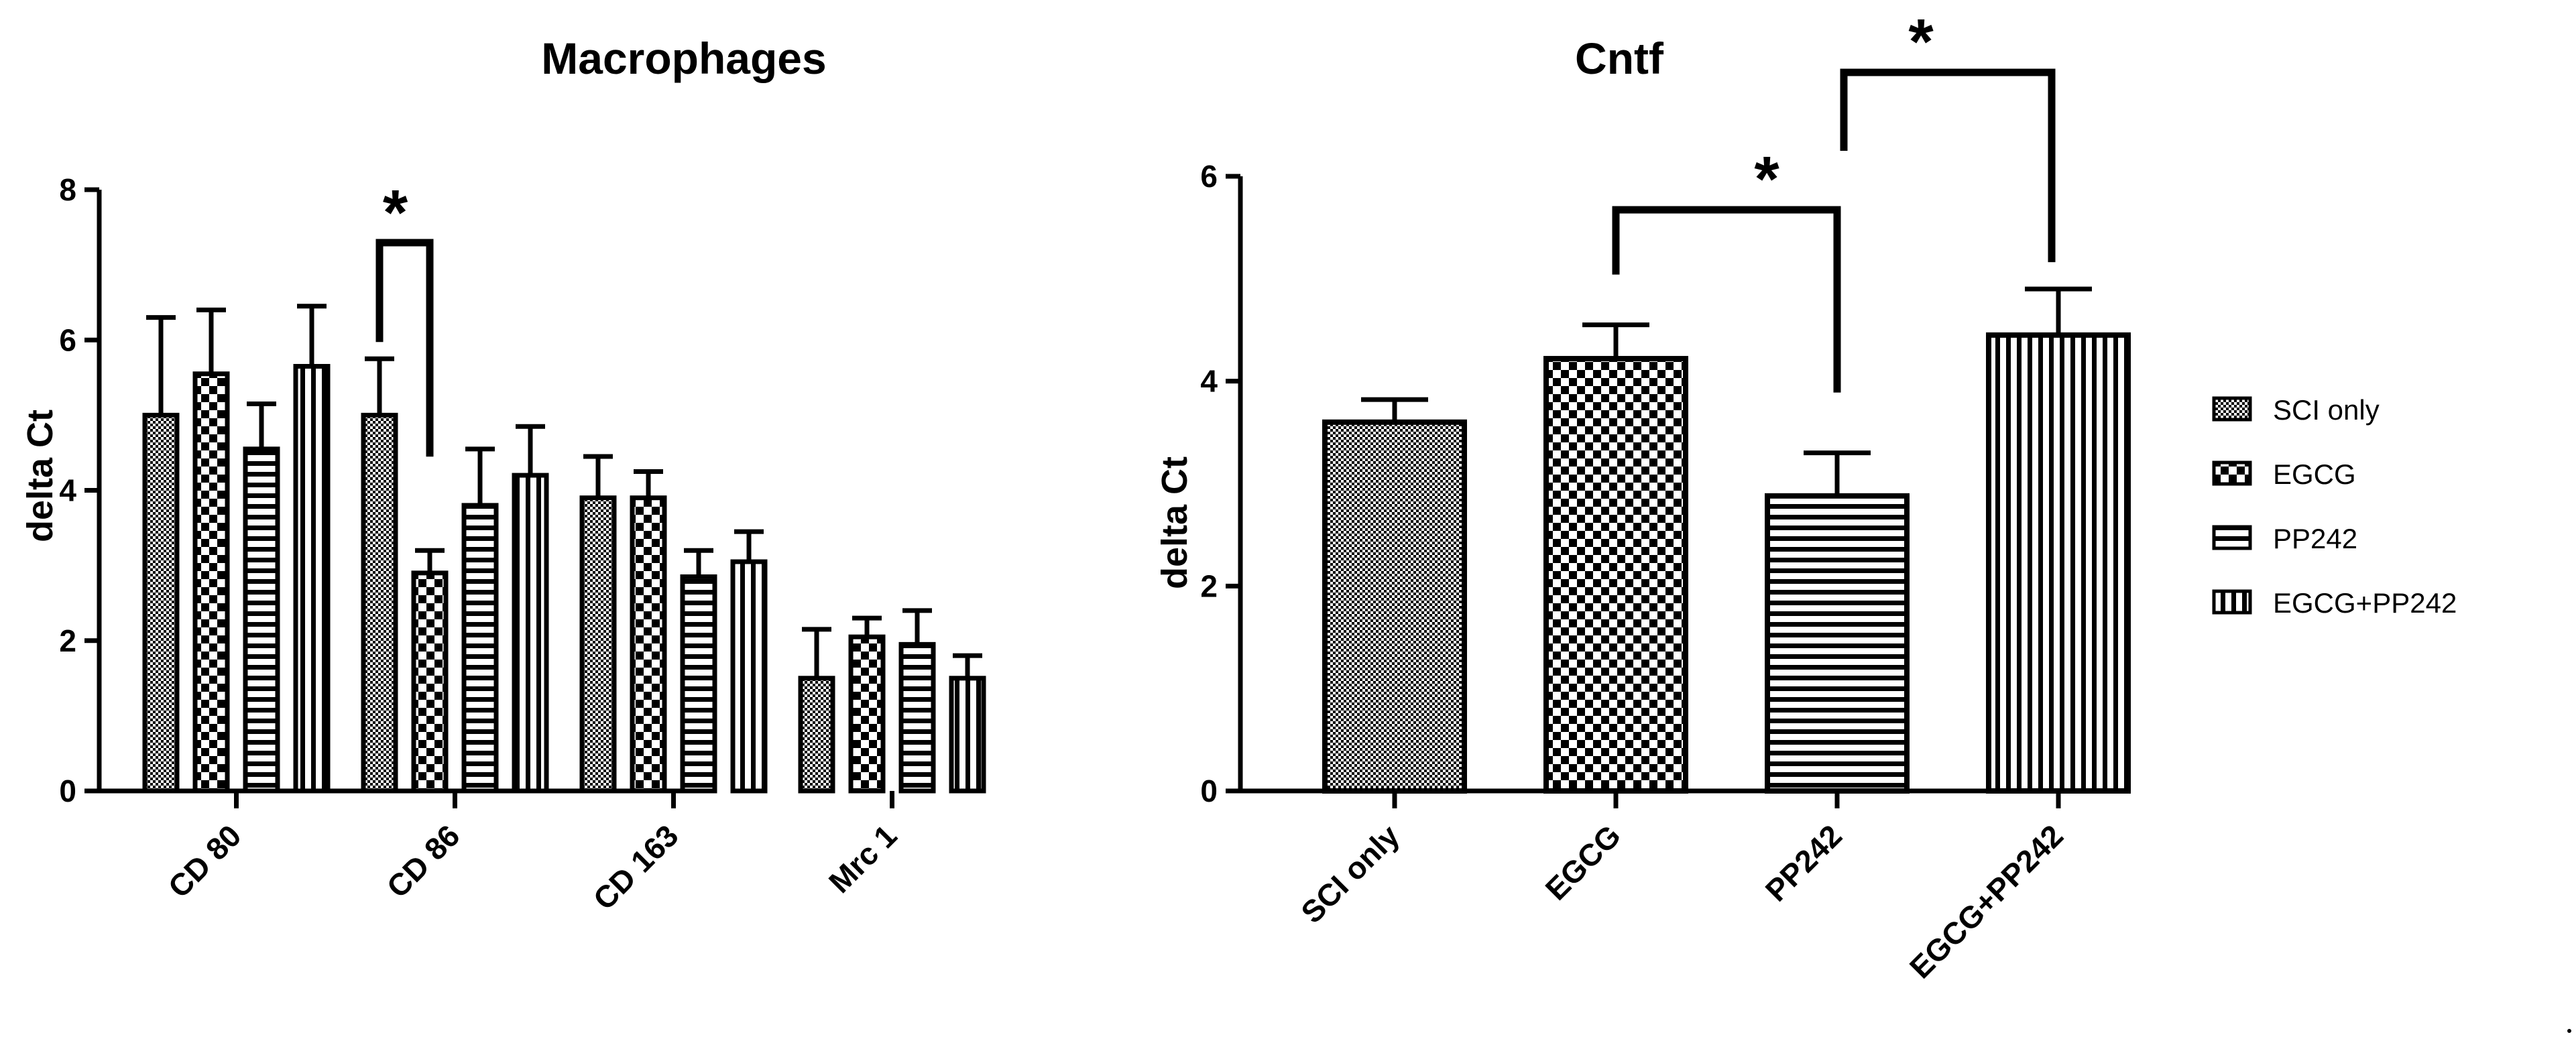 The height and width of the screenshot is (1049, 2576). I want to click on legend-swatch-egcg, so click(2232, 473).